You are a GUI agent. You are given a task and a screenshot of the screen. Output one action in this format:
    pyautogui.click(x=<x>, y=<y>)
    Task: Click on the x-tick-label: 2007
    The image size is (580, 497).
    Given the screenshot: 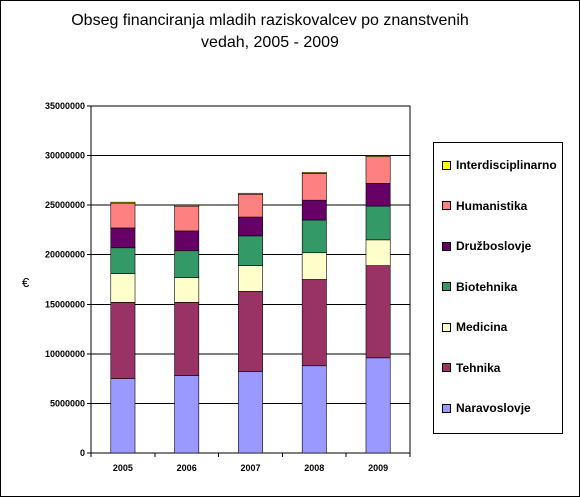 What is the action you would take?
    pyautogui.click(x=250, y=468)
    